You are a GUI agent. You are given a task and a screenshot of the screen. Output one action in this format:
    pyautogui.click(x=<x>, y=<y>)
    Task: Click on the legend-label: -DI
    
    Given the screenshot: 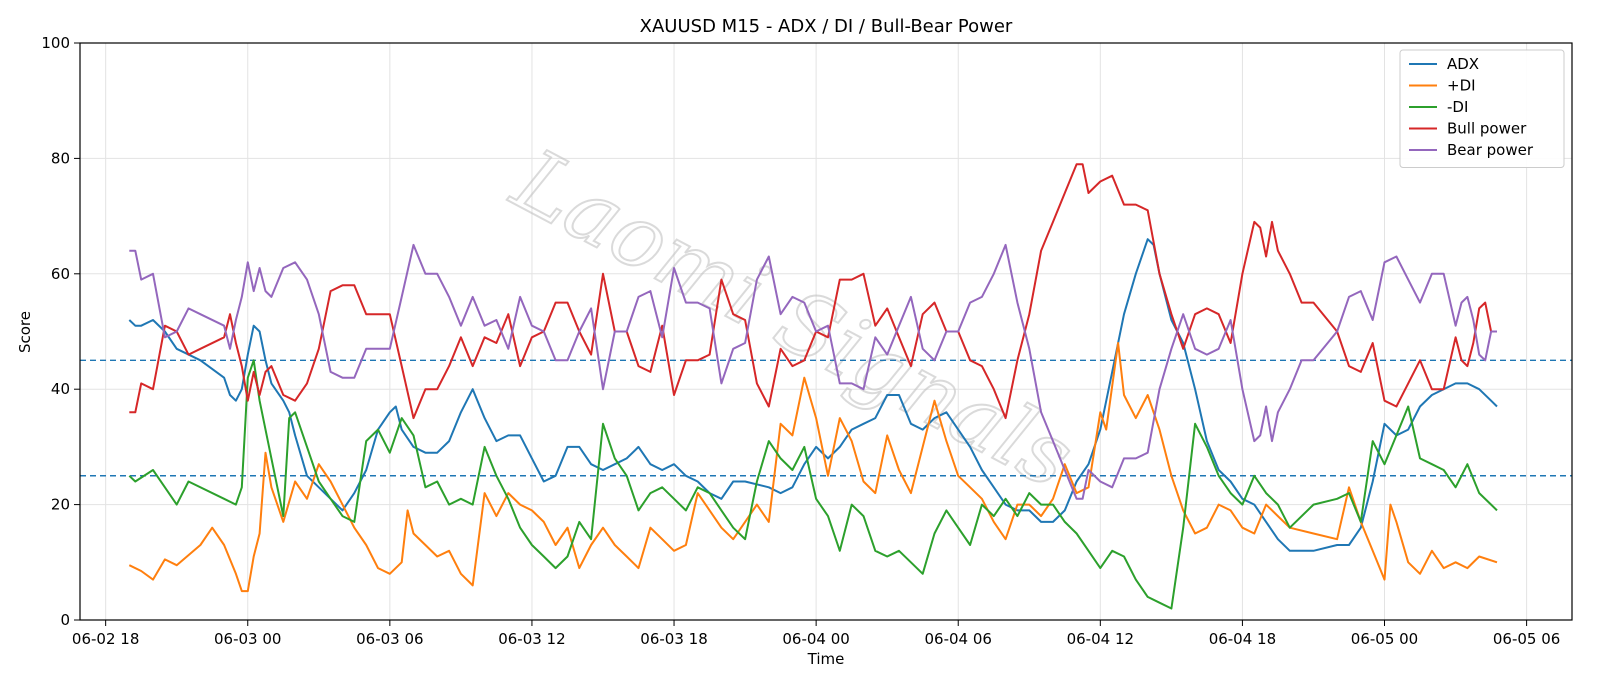 What is the action you would take?
    pyautogui.click(x=1457, y=107)
    